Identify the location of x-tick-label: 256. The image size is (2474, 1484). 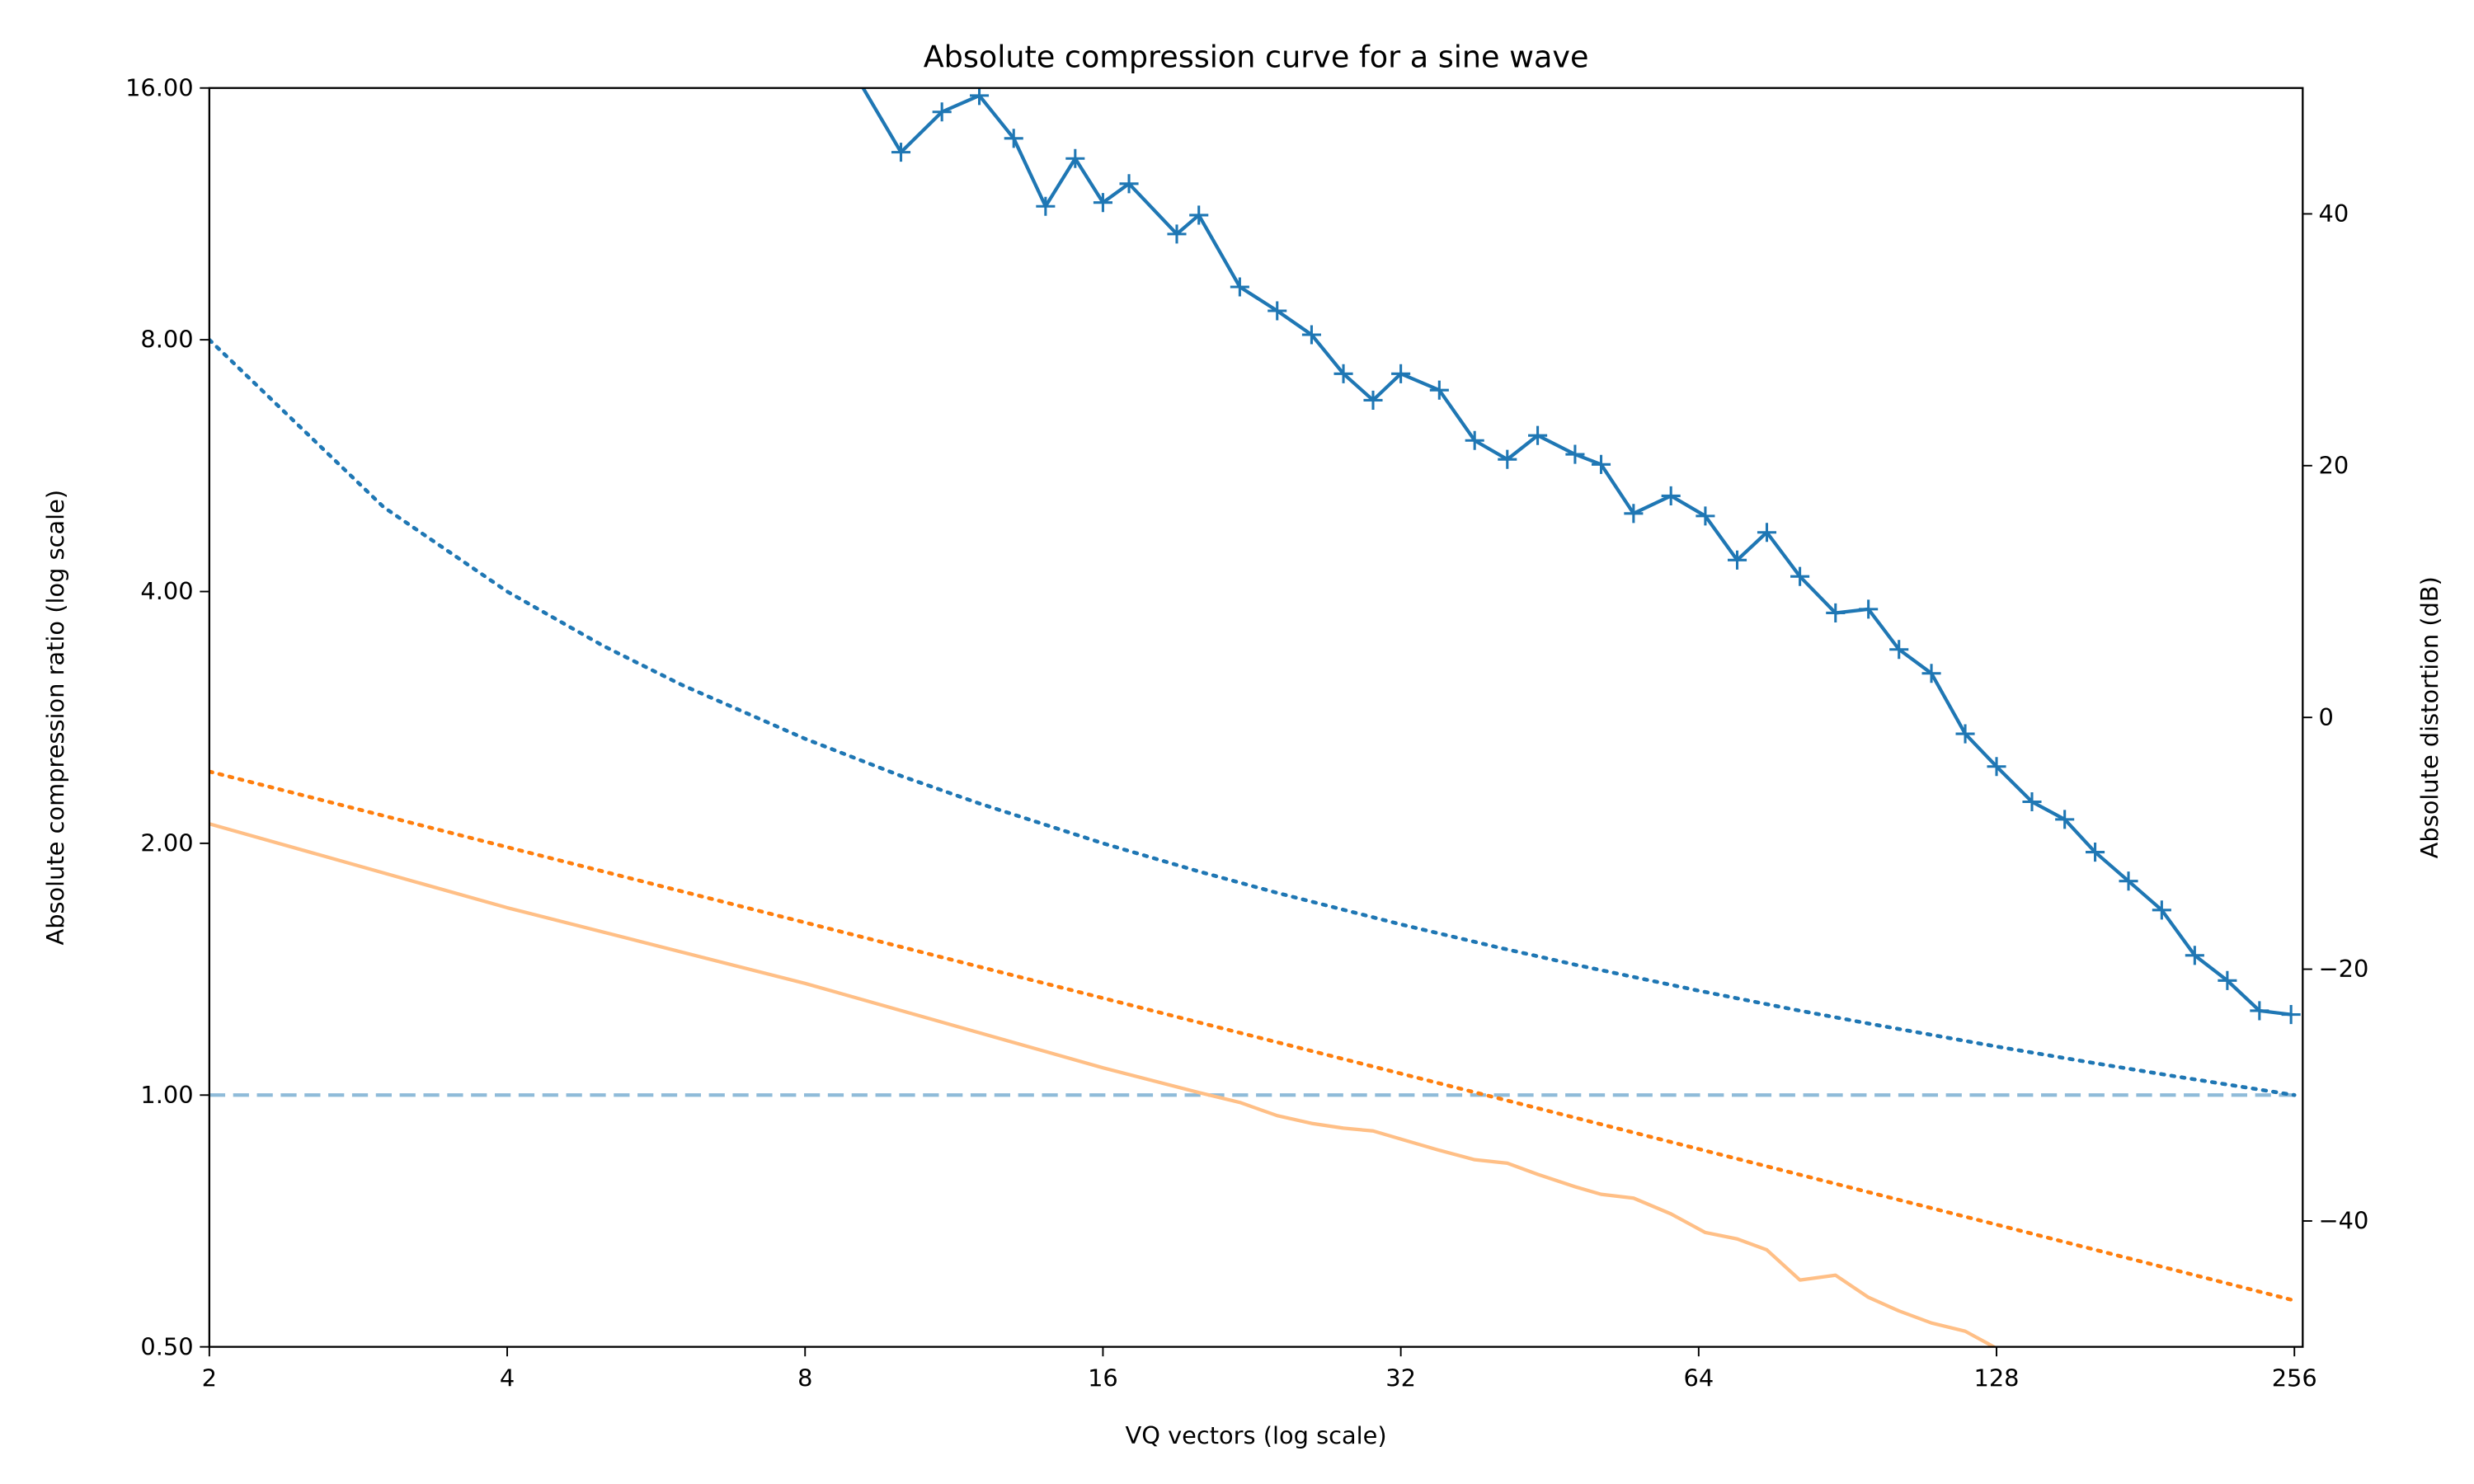
(2294, 1378).